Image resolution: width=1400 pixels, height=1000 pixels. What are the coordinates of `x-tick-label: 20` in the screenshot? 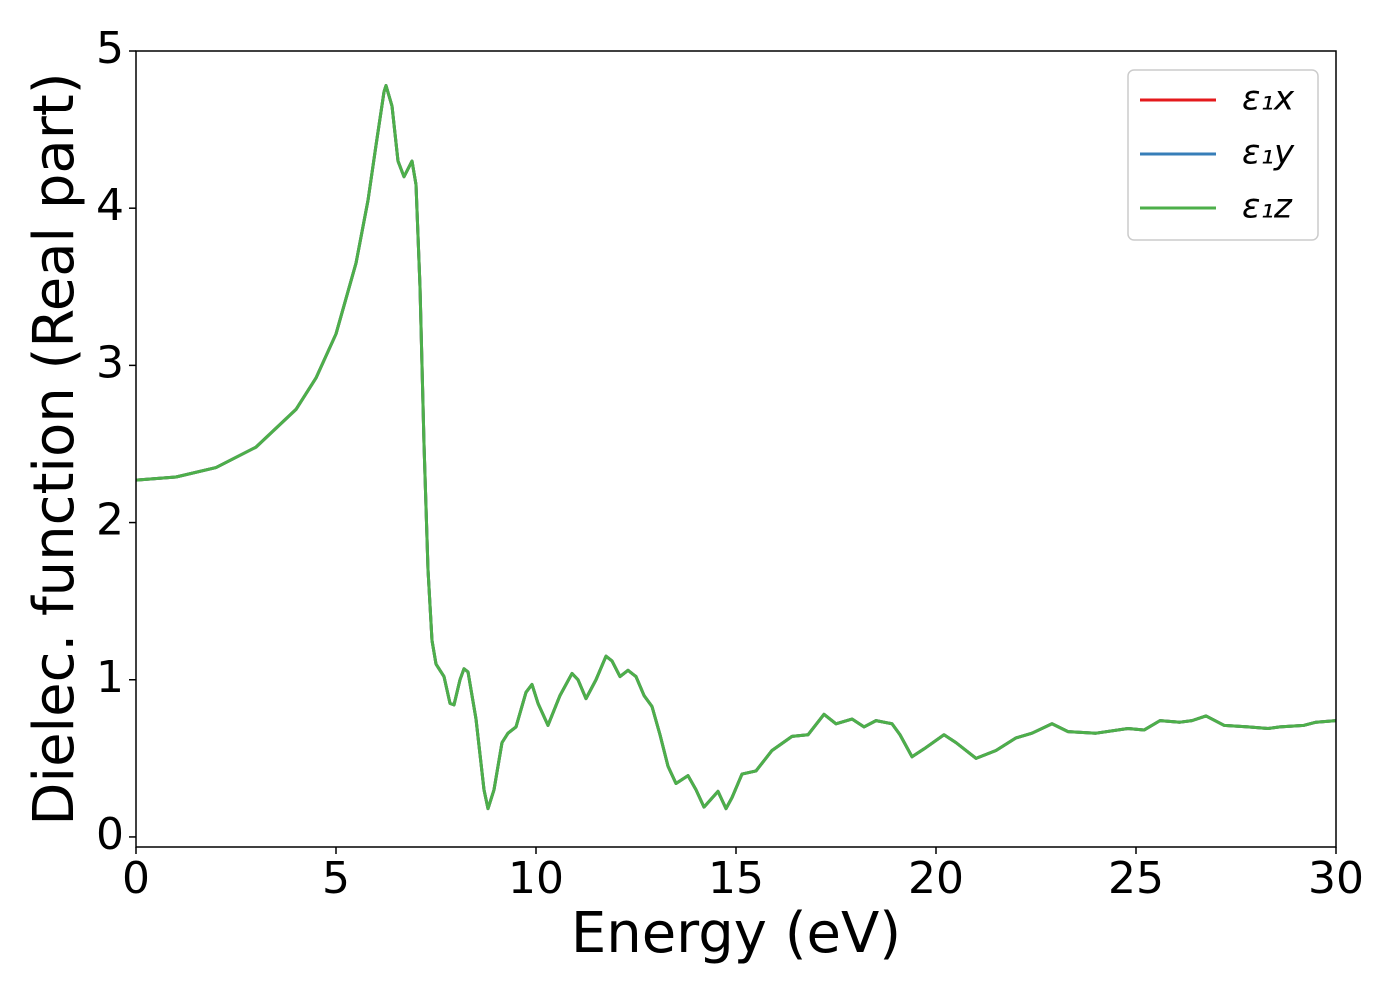 It's located at (936, 878).